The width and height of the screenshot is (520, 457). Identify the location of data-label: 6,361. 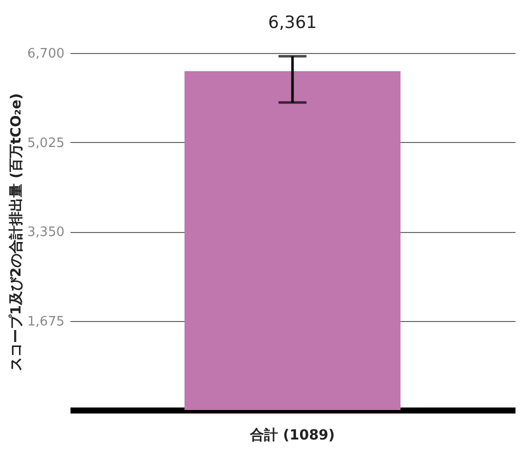
(292, 23).